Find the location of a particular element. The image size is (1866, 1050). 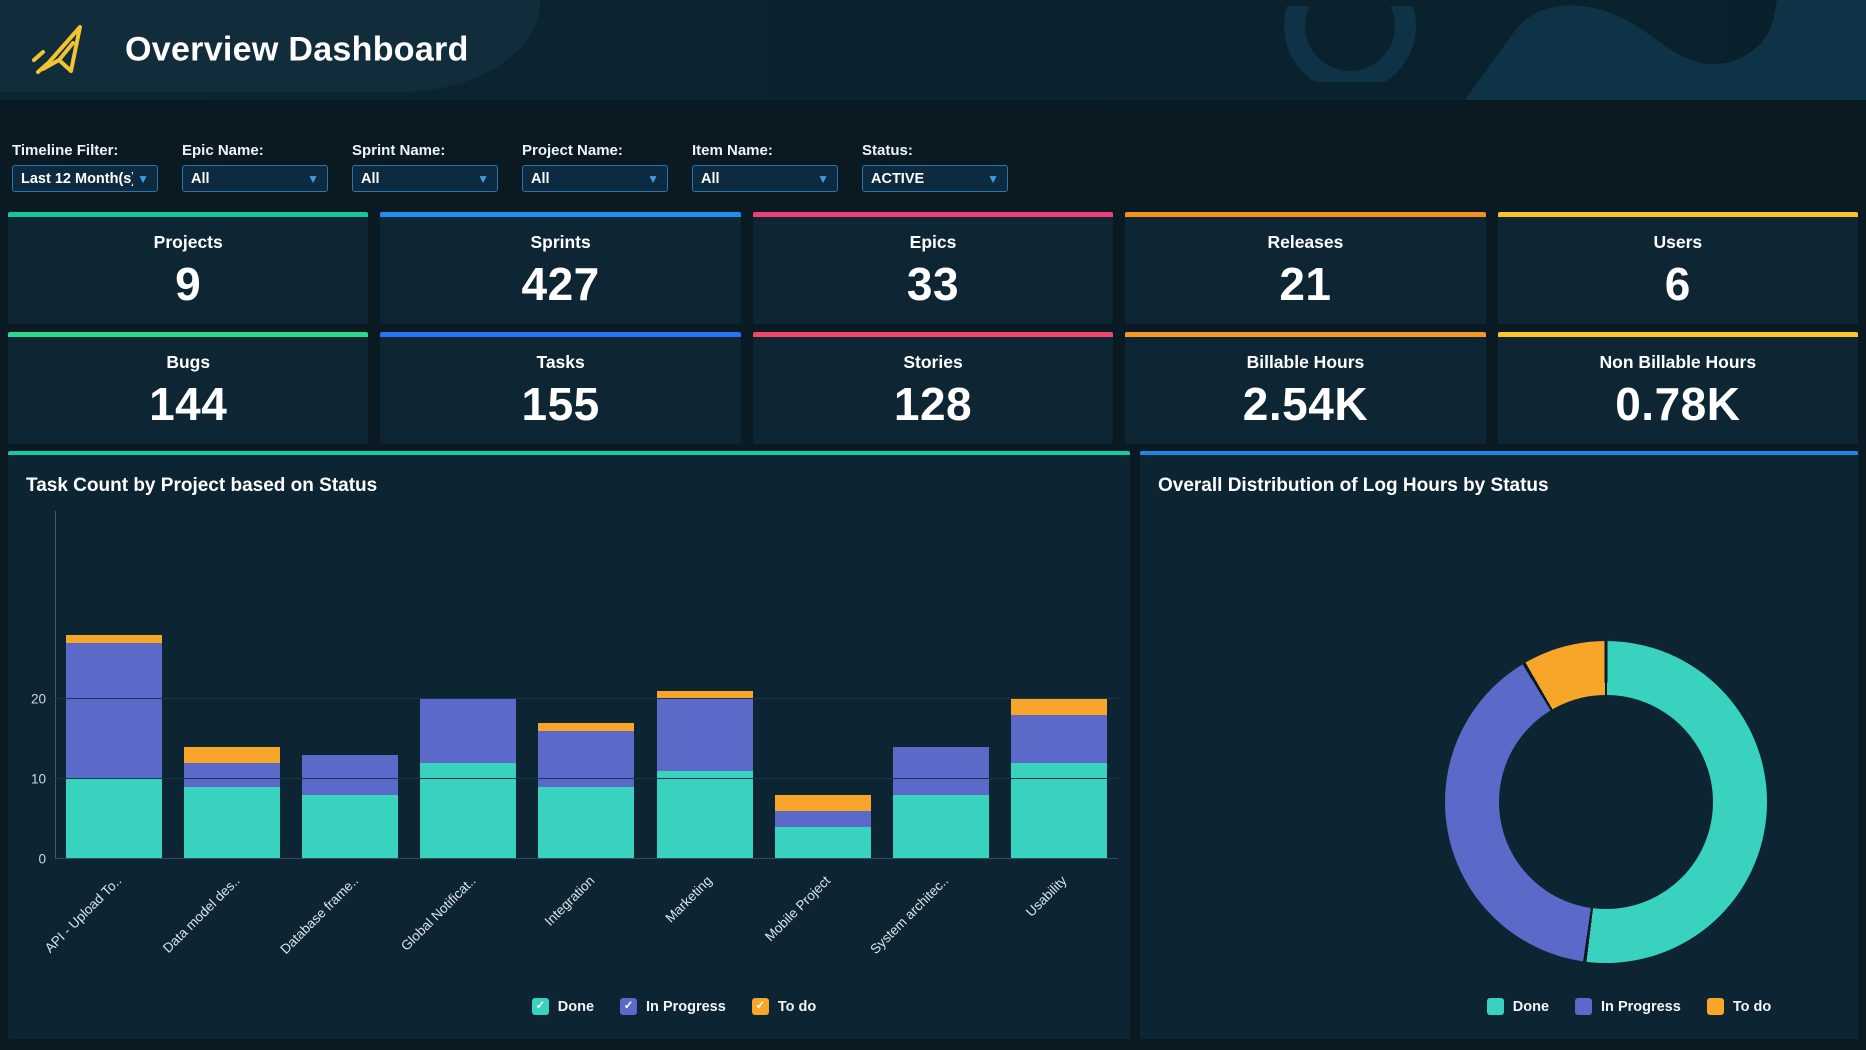

filter-project-name: Project Name: All ▼ is located at coordinates (595, 167).